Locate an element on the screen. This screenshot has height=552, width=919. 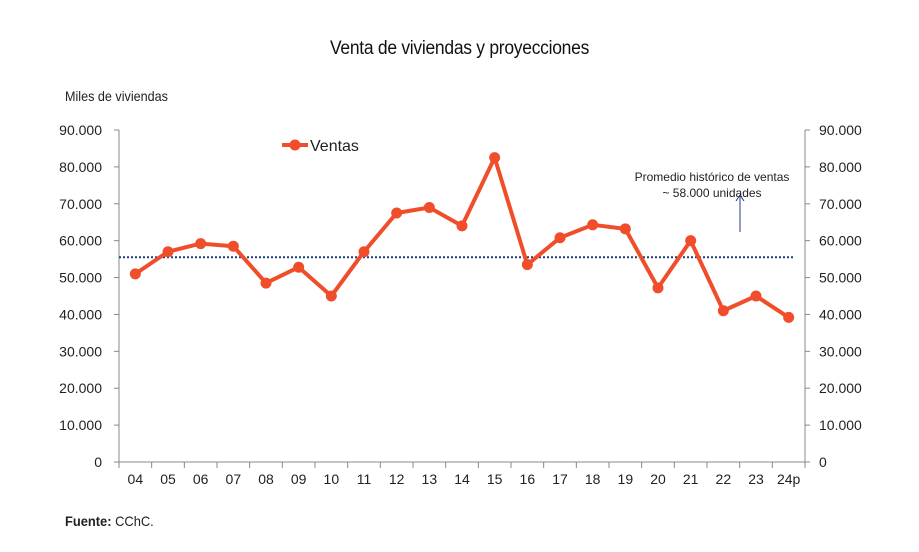
left-y-tick-label: 50.000 is located at coordinates (80, 278).